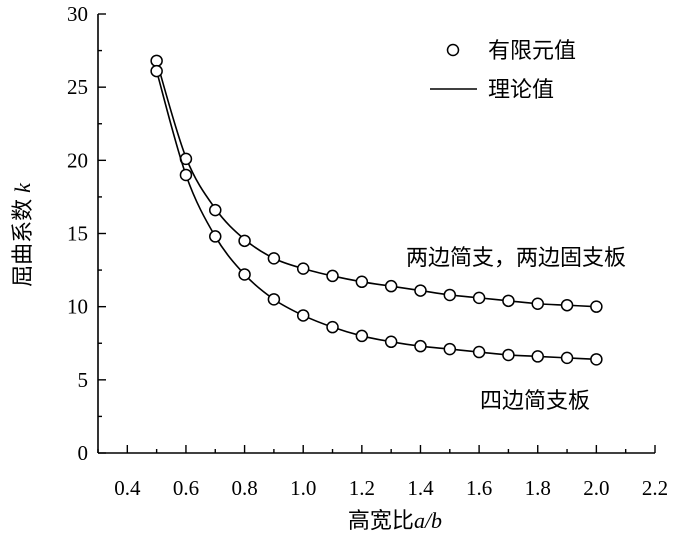  Describe the element at coordinates (127, 488) in the screenshot. I see `x-tick-label: 0.4` at that location.